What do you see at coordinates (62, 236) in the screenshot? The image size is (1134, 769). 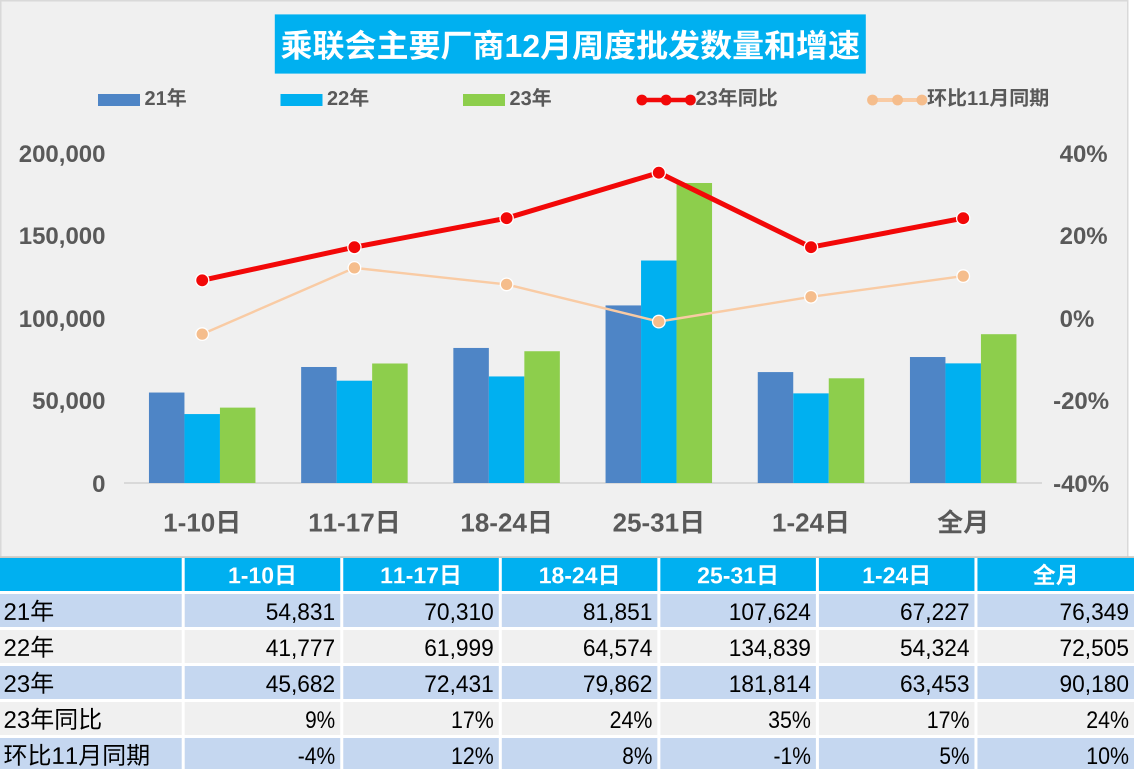 I see `svg-text: 150,000` at bounding box center [62, 236].